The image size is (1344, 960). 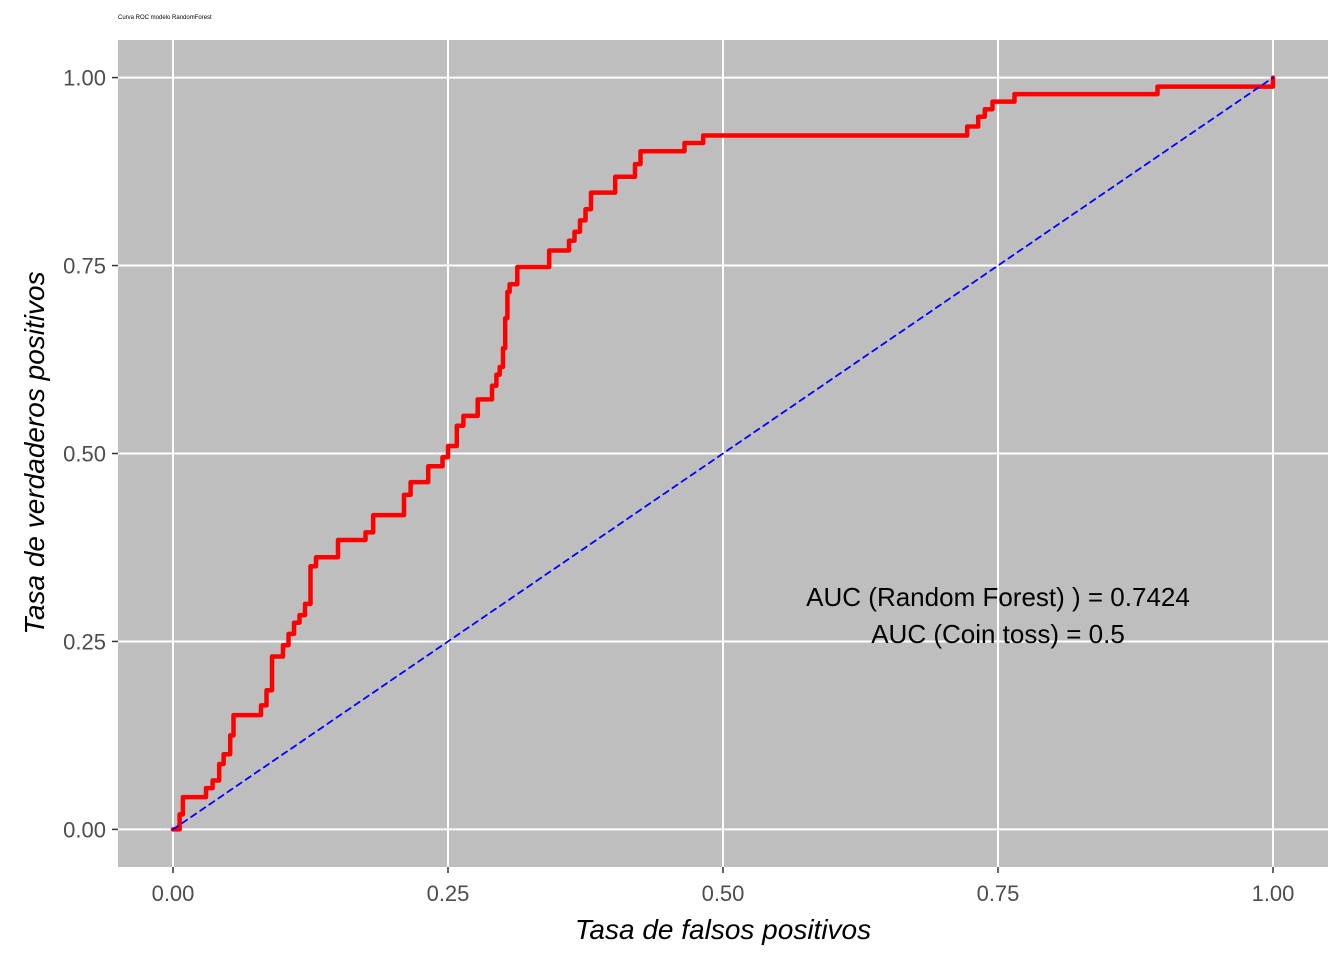 What do you see at coordinates (84, 829) in the screenshot?
I see `y-tick-label: 0.00` at bounding box center [84, 829].